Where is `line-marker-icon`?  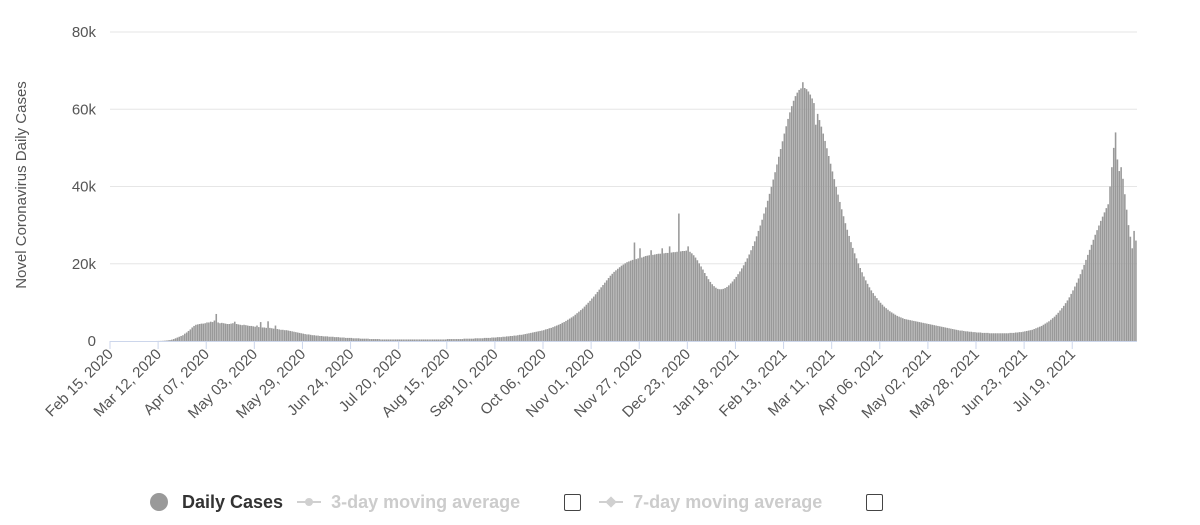
line-marker-icon is located at coordinates (309, 502).